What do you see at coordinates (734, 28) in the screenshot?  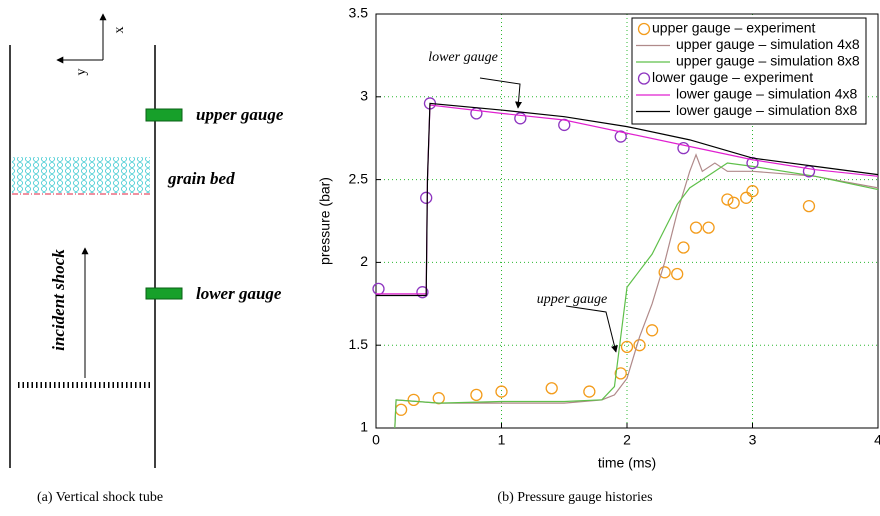 I see `legend-label: upper gauge – experiment` at bounding box center [734, 28].